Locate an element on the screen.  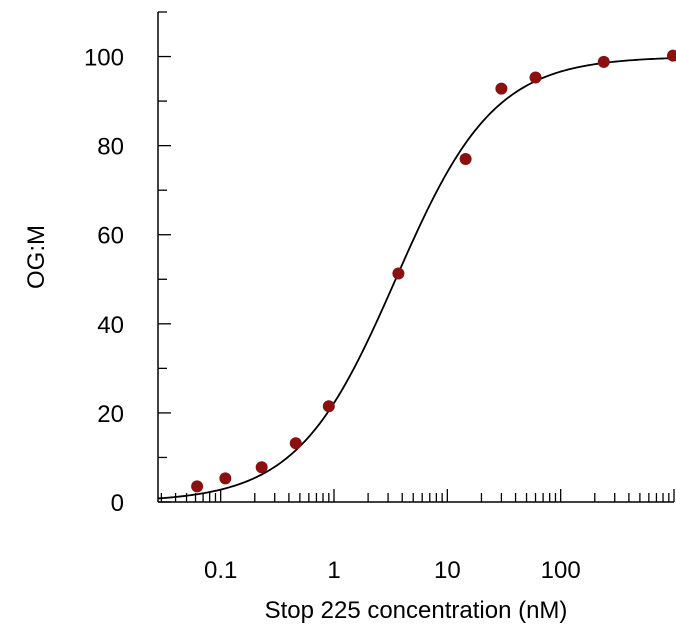
x-tick-label: 100 is located at coordinates (561, 570).